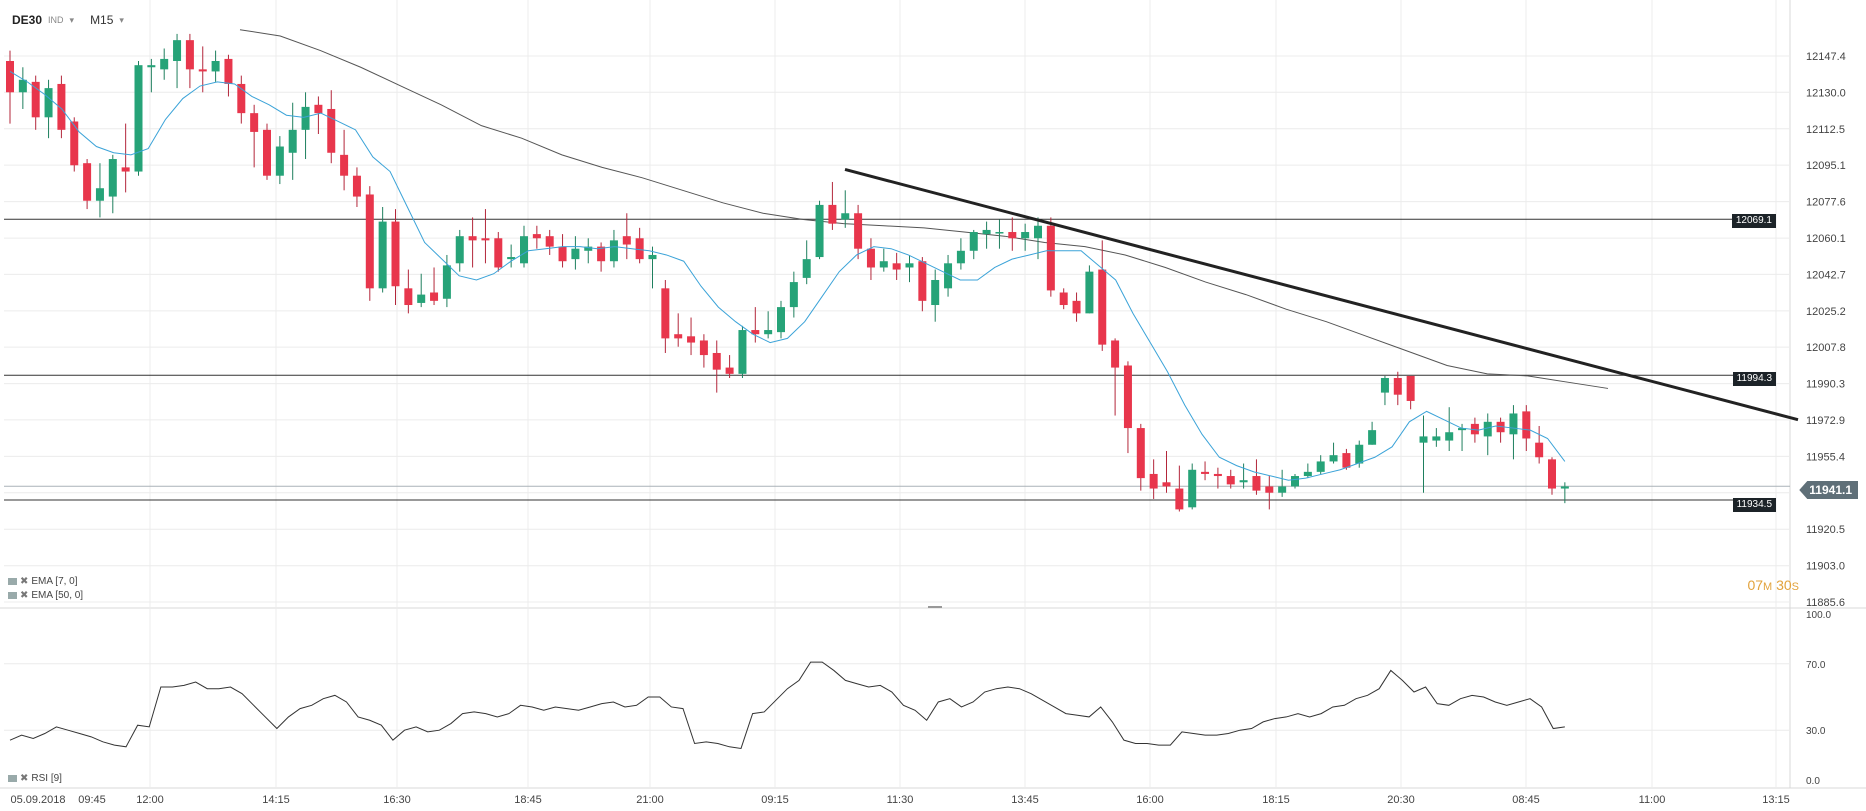  I want to click on price-tick-label: 11920.5, so click(1825, 530).